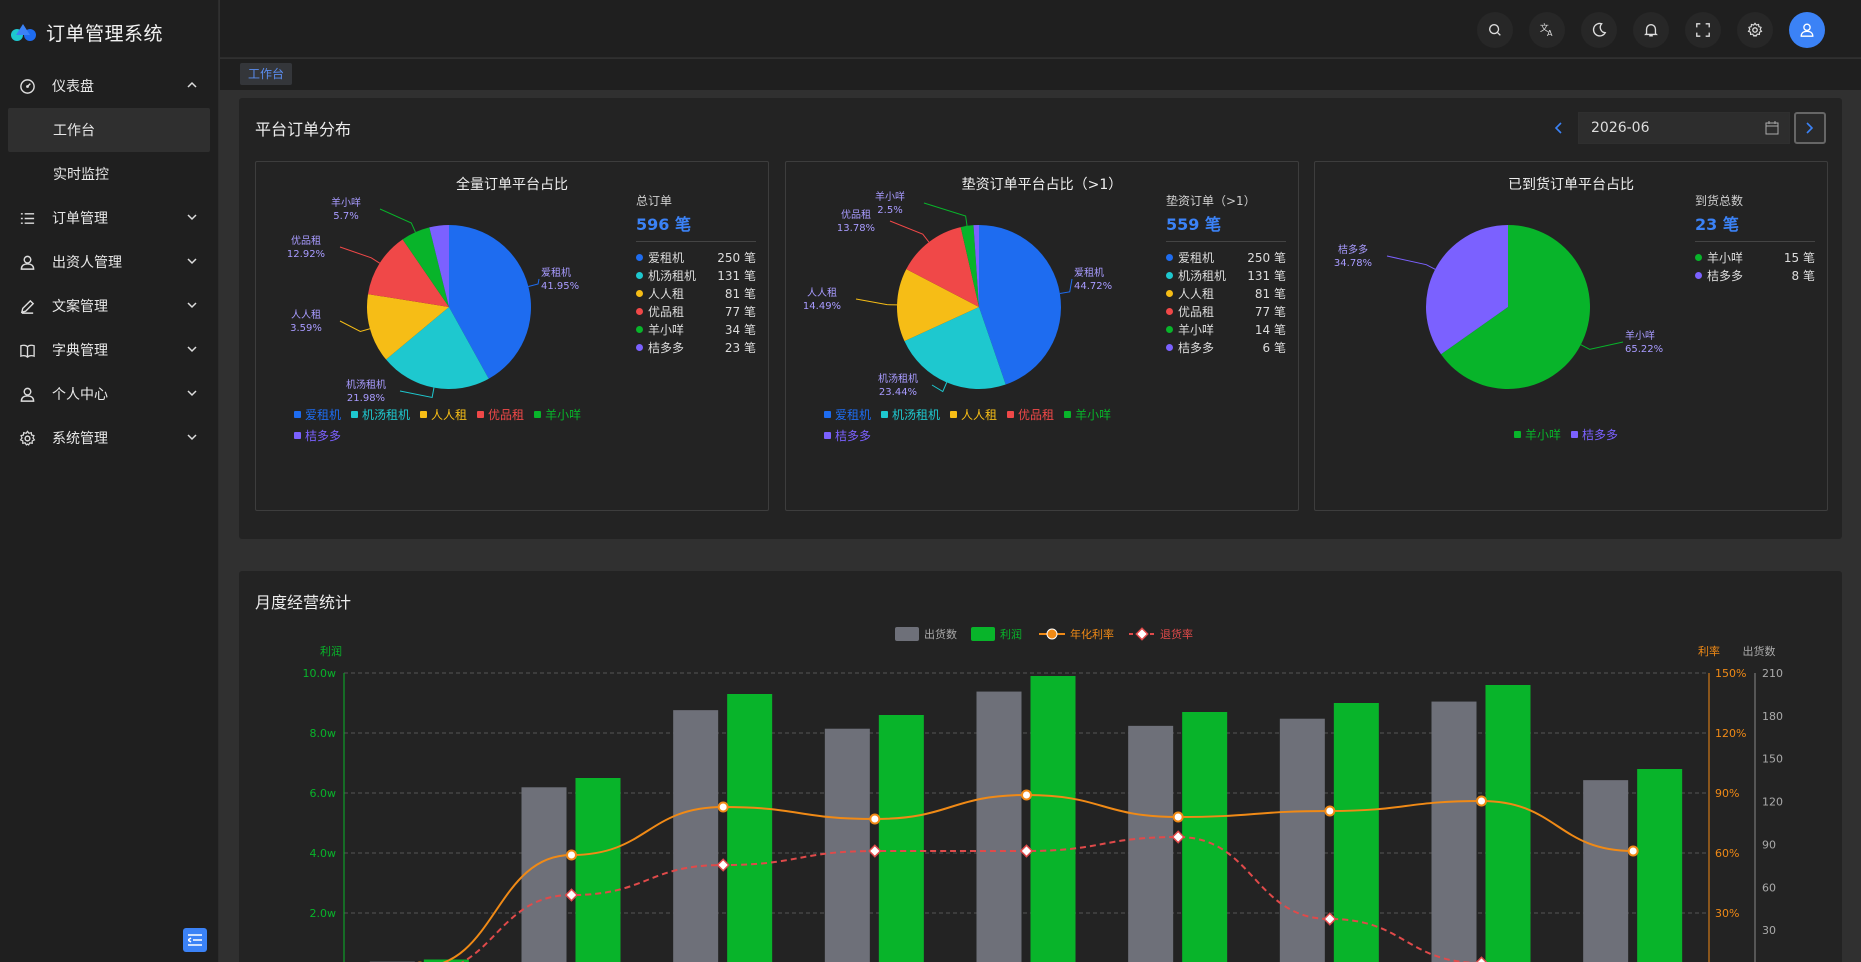 Image resolution: width=1861 pixels, height=962 pixels. Describe the element at coordinates (81, 175) in the screenshot. I see `sidebar-subitem-1: 实时监控` at that location.